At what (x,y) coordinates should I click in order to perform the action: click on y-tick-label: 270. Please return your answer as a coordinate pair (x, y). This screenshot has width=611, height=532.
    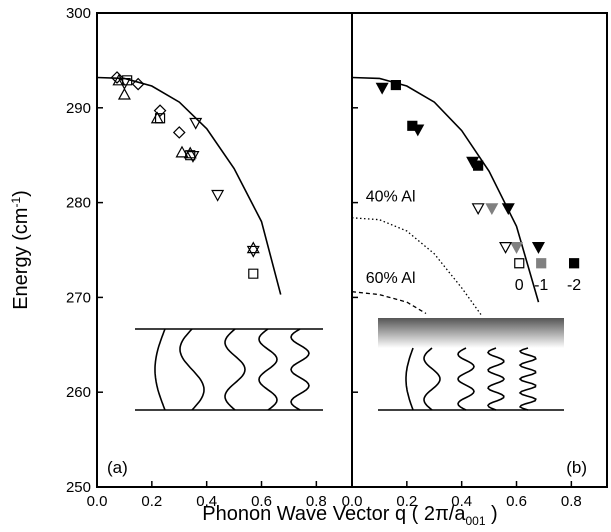
    Looking at the image, I should click on (78, 297).